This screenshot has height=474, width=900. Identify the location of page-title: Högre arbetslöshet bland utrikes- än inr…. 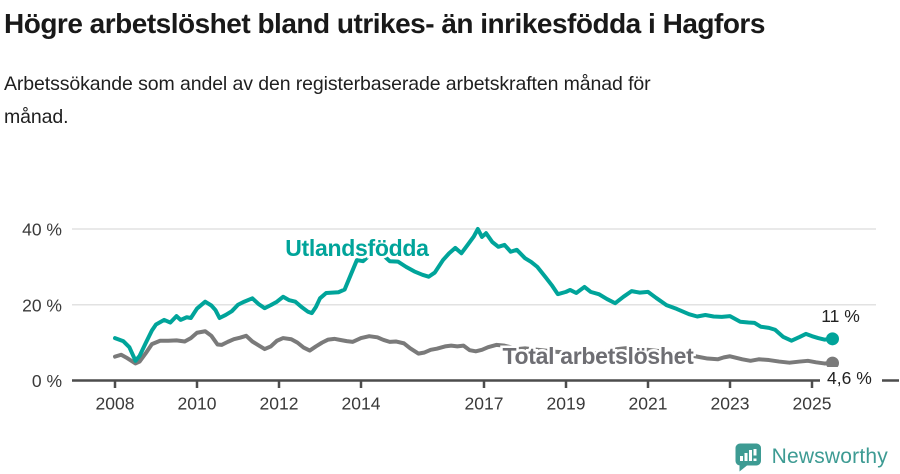
(384, 23).